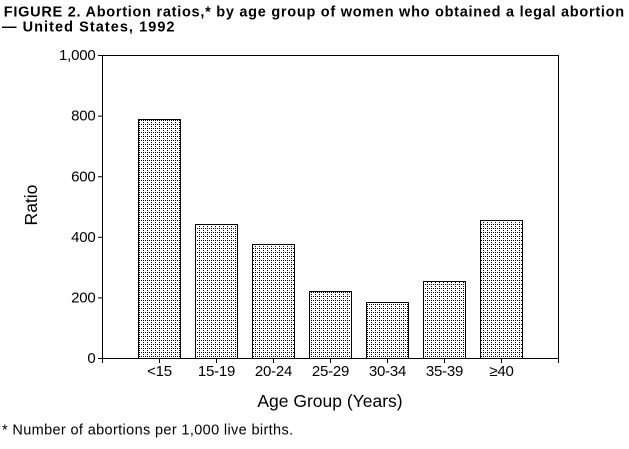 The image size is (629, 449). What do you see at coordinates (216, 371) in the screenshot?
I see `svg-text: 15-19` at bounding box center [216, 371].